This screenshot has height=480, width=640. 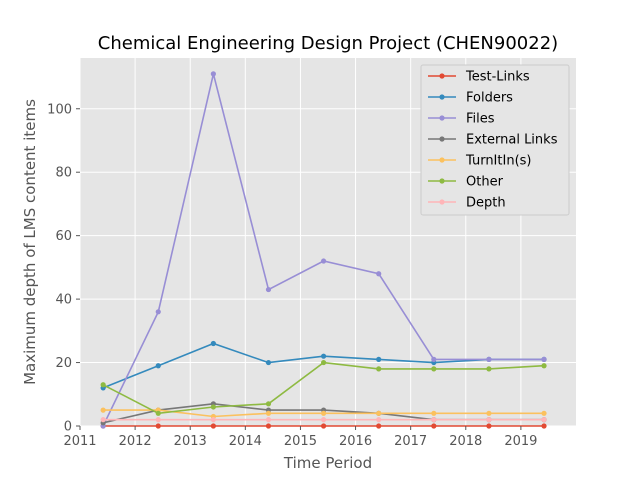 I want to click on legend-marker-other, so click(x=442, y=181).